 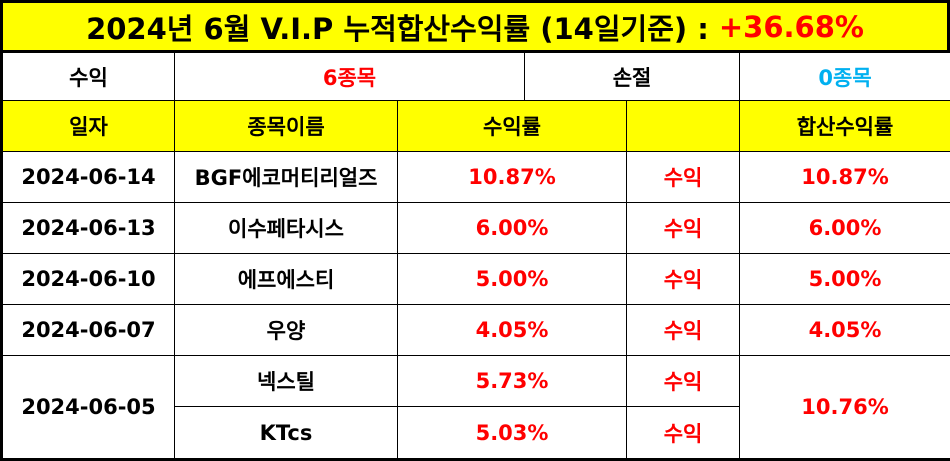 I want to click on row-cumulative: 10.87%, so click(x=844, y=177).